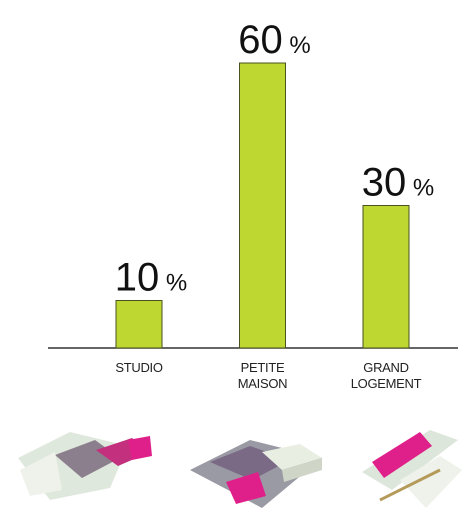 The width and height of the screenshot is (473, 517). Describe the element at coordinates (274, 40) in the screenshot. I see `value-label: 60 %` at that location.